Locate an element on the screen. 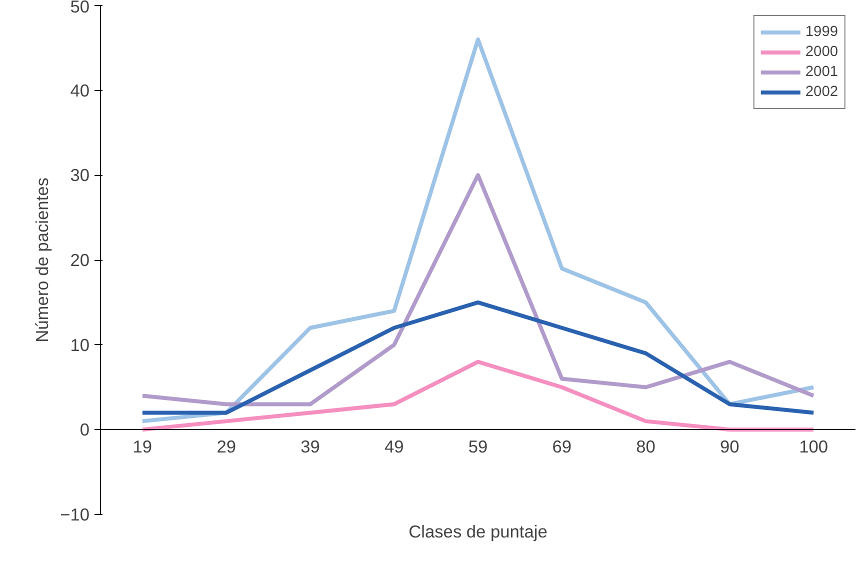  legend-label: 2002 is located at coordinates (821, 92).